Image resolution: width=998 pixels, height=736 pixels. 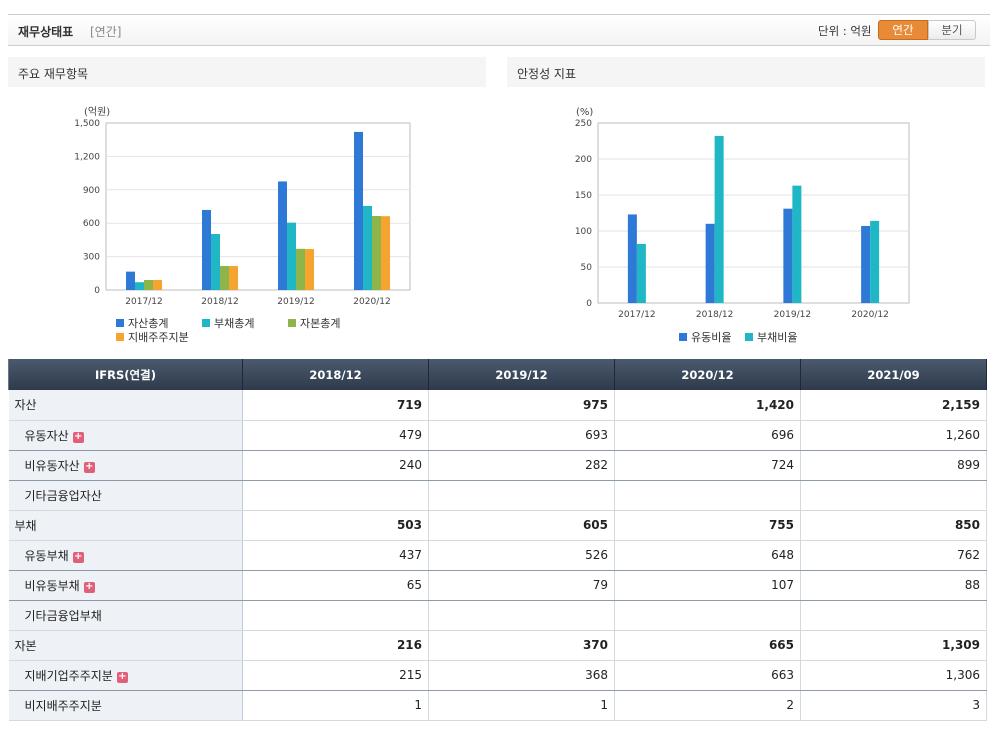 What do you see at coordinates (97, 112) in the screenshot?
I see `y-axis-unit: (억원)` at bounding box center [97, 112].